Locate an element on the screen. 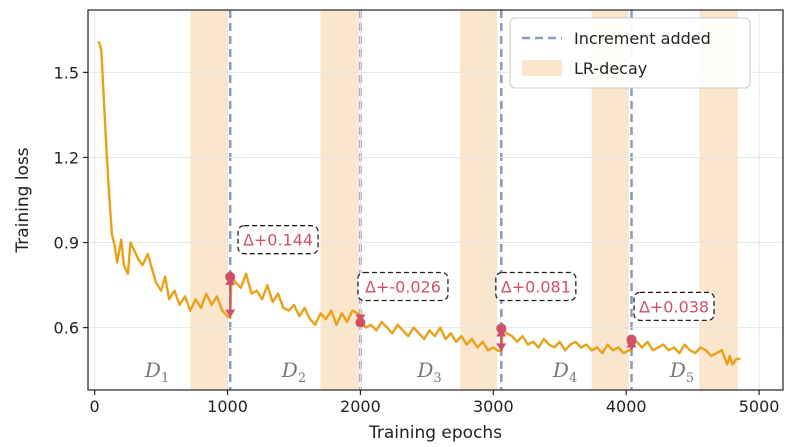  dataset-label-3: D3 is located at coordinates (428, 372).